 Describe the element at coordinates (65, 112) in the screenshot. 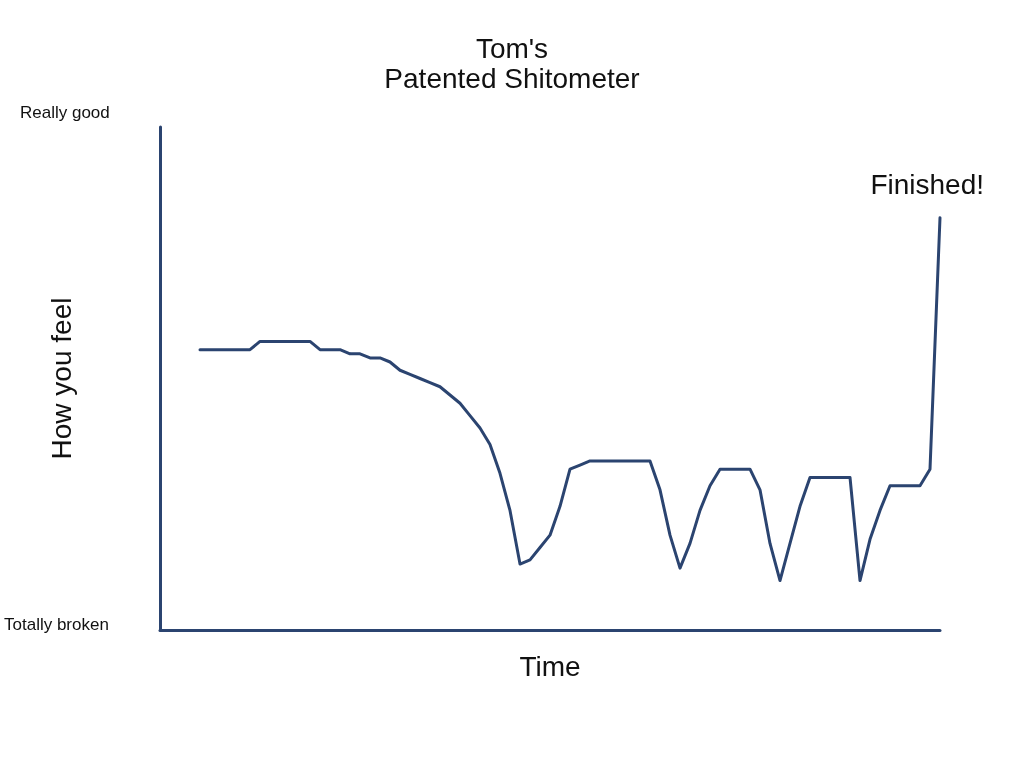

I see `text: Really good` at that location.